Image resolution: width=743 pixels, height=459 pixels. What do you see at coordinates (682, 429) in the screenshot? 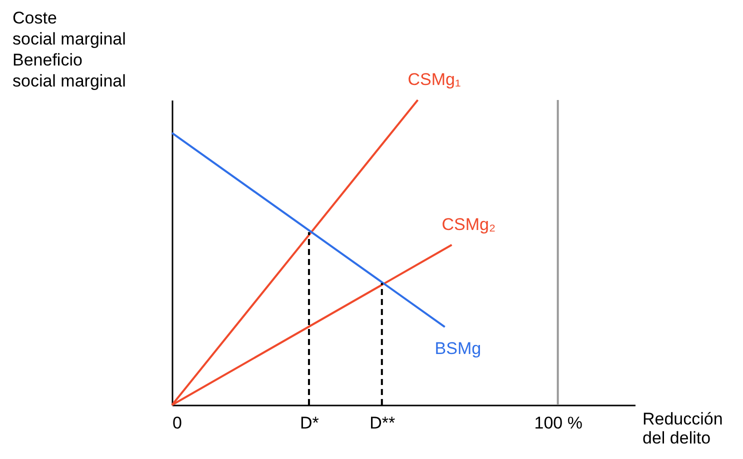
I see `x-axis-title: Reducción del delito` at bounding box center [682, 429].